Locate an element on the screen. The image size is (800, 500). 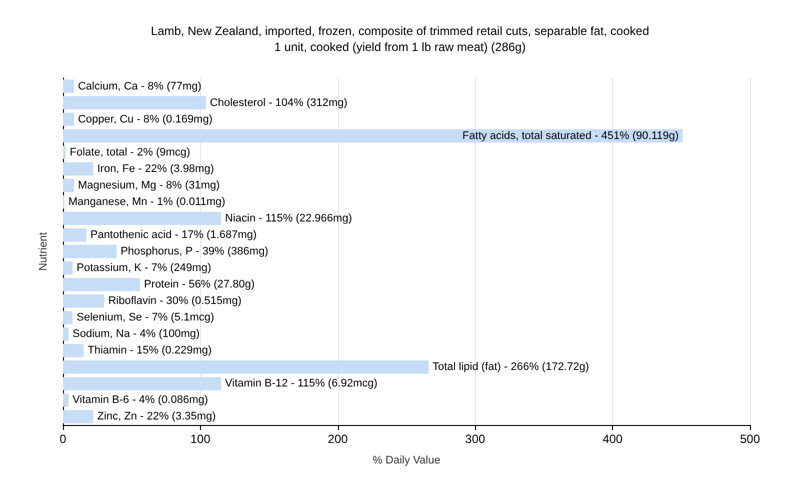
y-tick-label: Fatty acids, total saturated - 451% (90.119g) is located at coordinates (570, 136).